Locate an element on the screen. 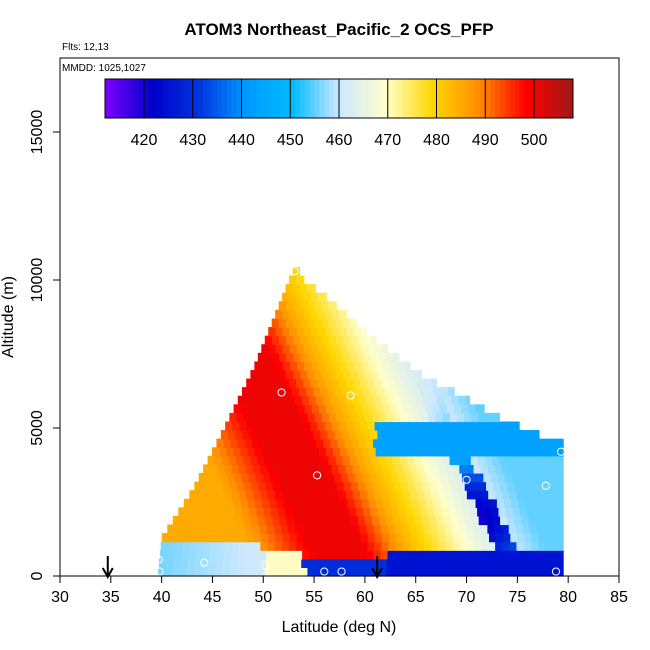  colorbar-swatch is located at coordinates (546, 98).